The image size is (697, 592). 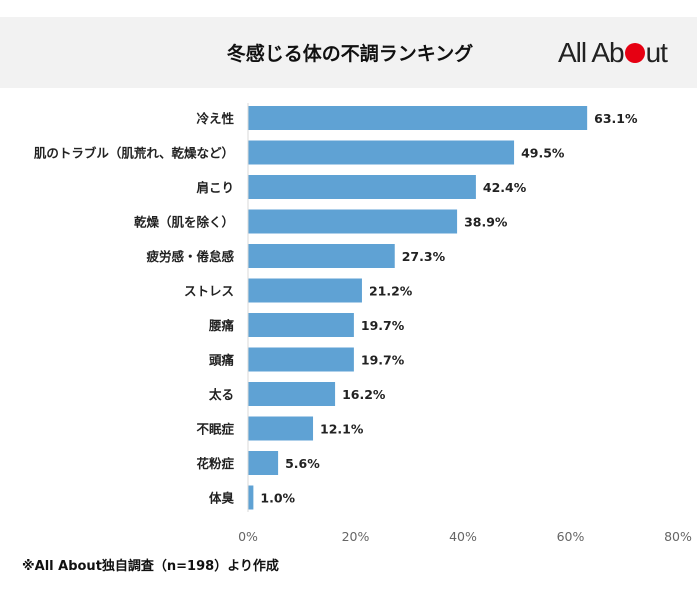 I want to click on category-label: 肩こり, so click(x=215, y=187).